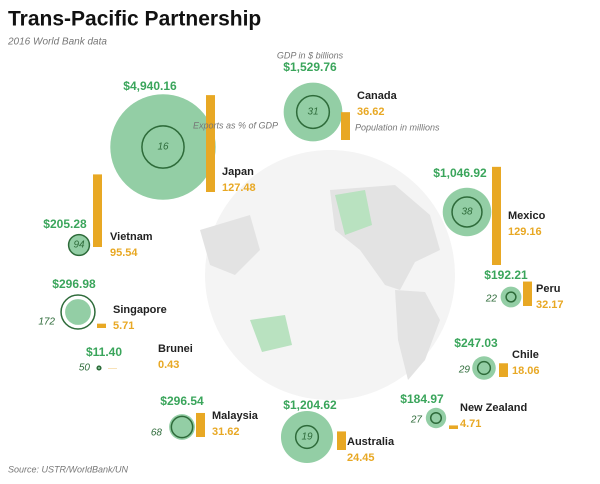 Image resolution: width=600 pixels, height=484 pixels. What do you see at coordinates (493, 408) in the screenshot?
I see `country-name: New Zealand` at bounding box center [493, 408].